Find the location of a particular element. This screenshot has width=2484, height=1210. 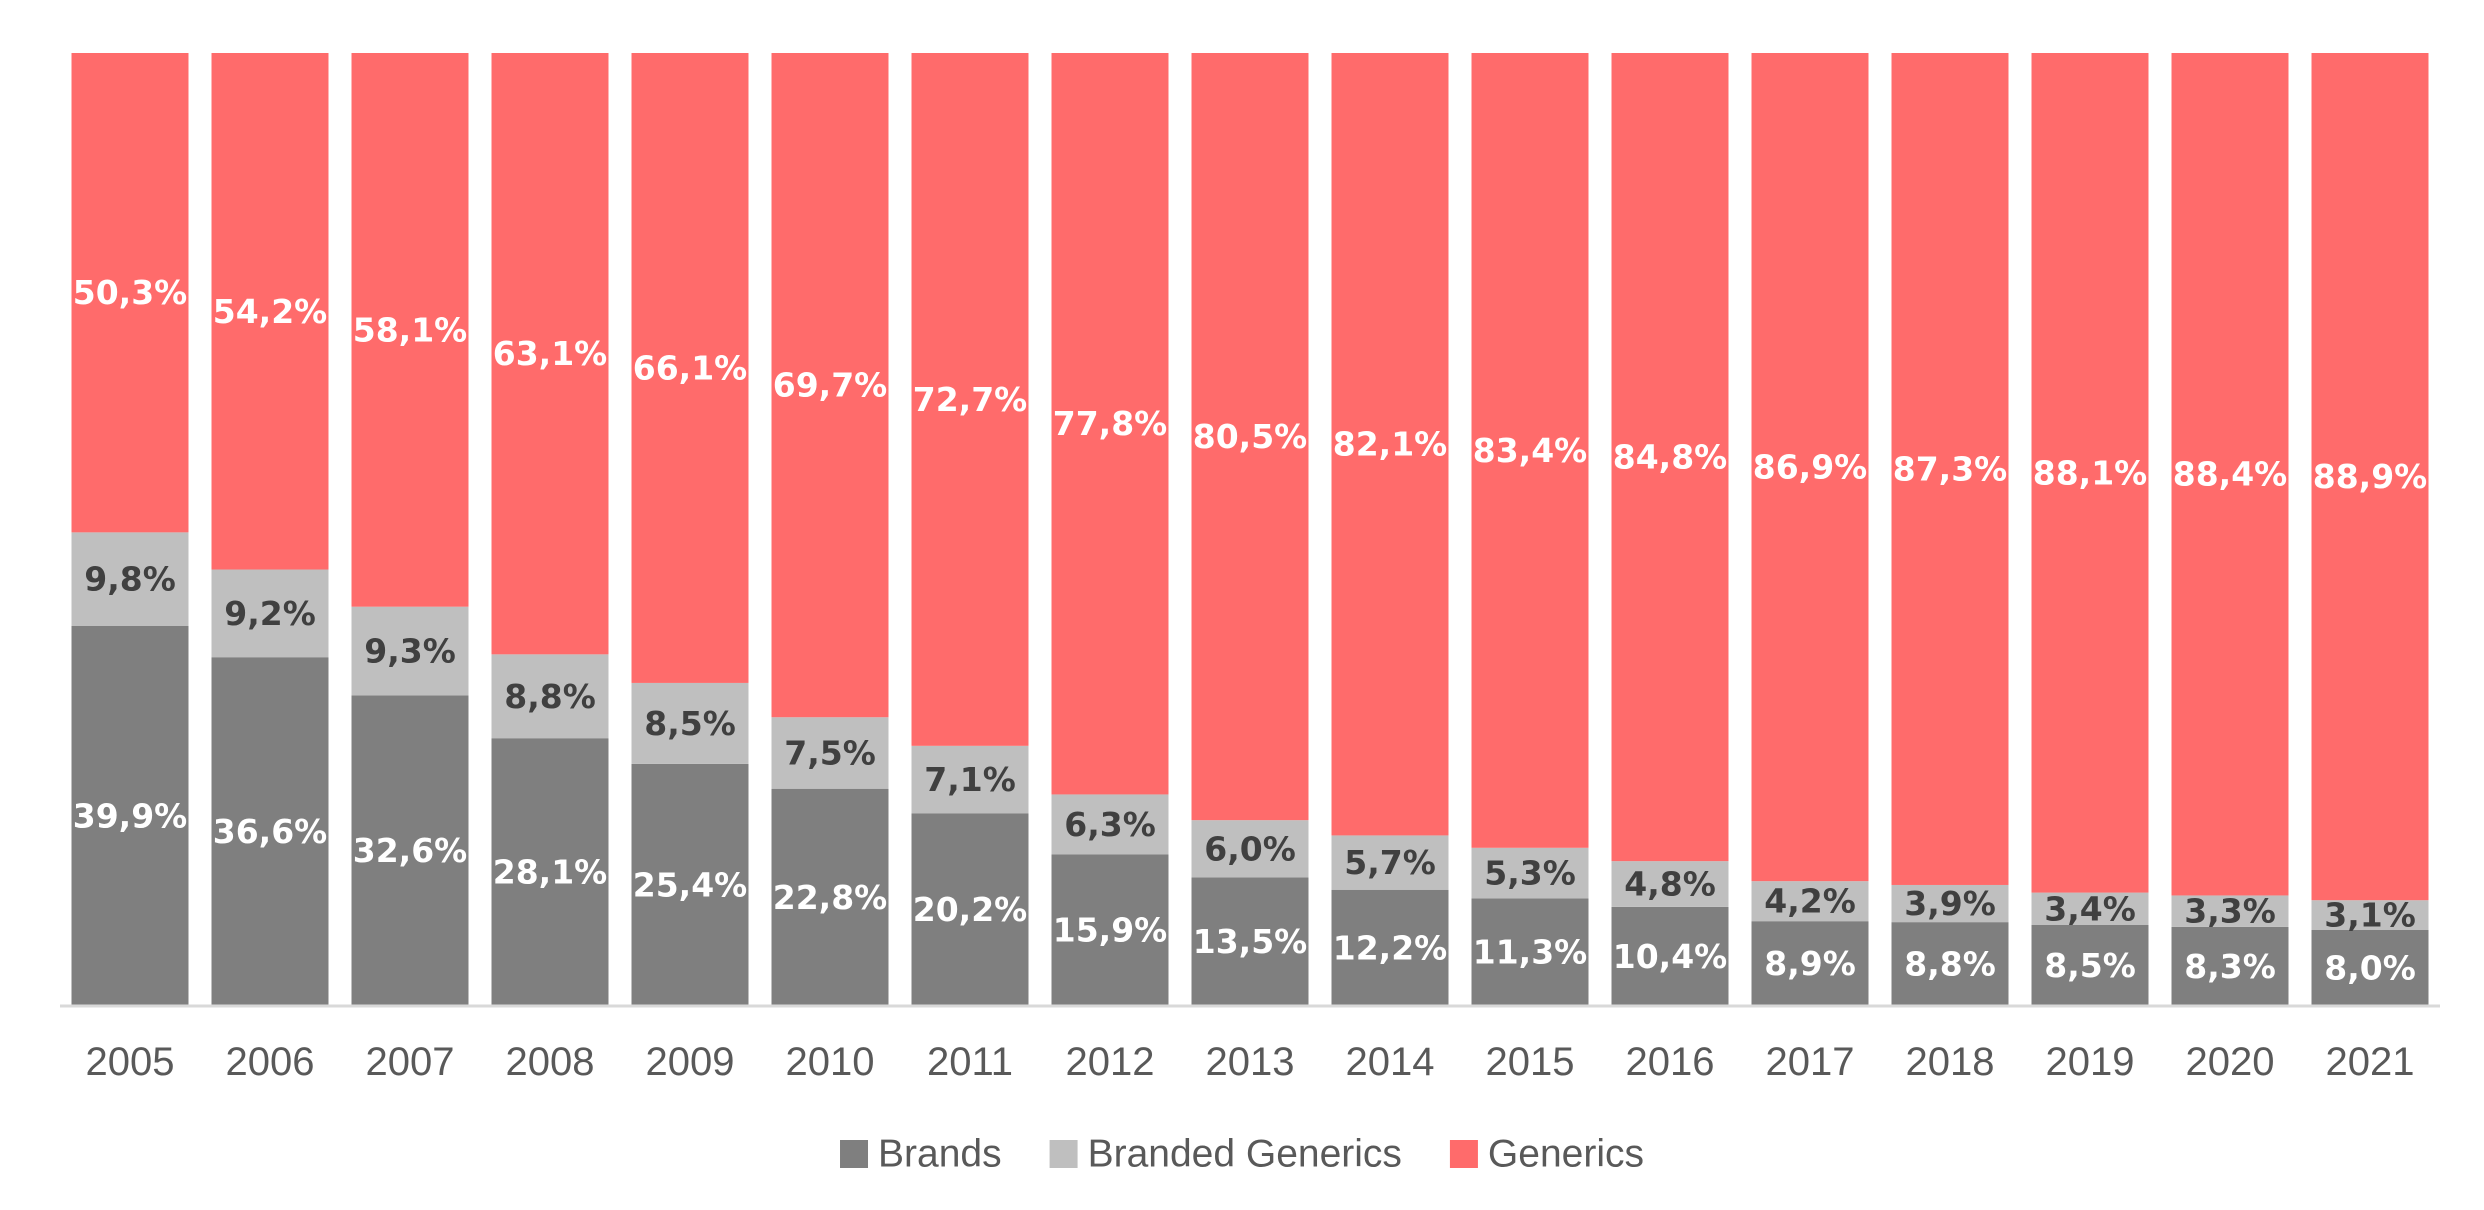

data-label-branded-generics-2005: 9,8% is located at coordinates (130, 579).